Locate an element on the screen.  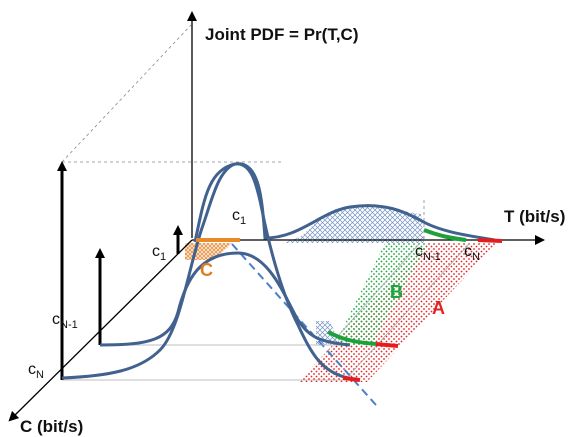
region-a is located at coordinates (397, 312).